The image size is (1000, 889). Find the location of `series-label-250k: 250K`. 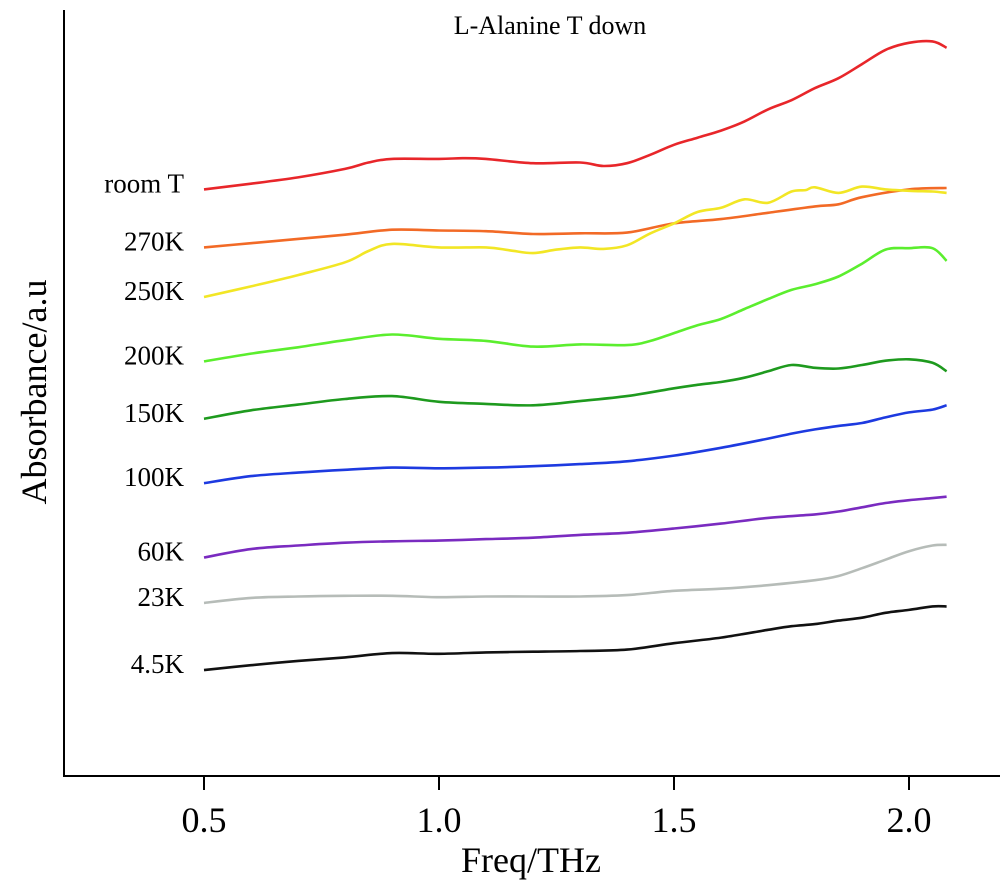

series-label-250k: 250K is located at coordinates (154, 291).